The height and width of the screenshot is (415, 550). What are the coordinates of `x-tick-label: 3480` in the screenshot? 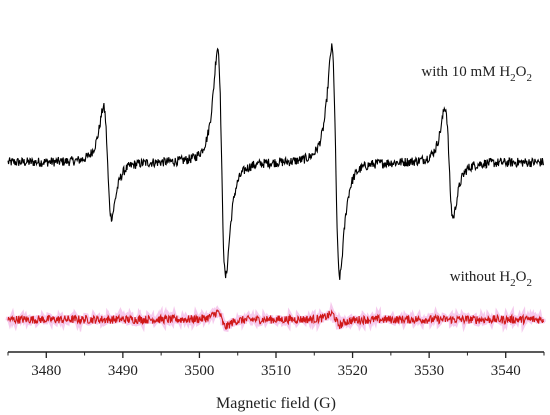 It's located at (46, 371).